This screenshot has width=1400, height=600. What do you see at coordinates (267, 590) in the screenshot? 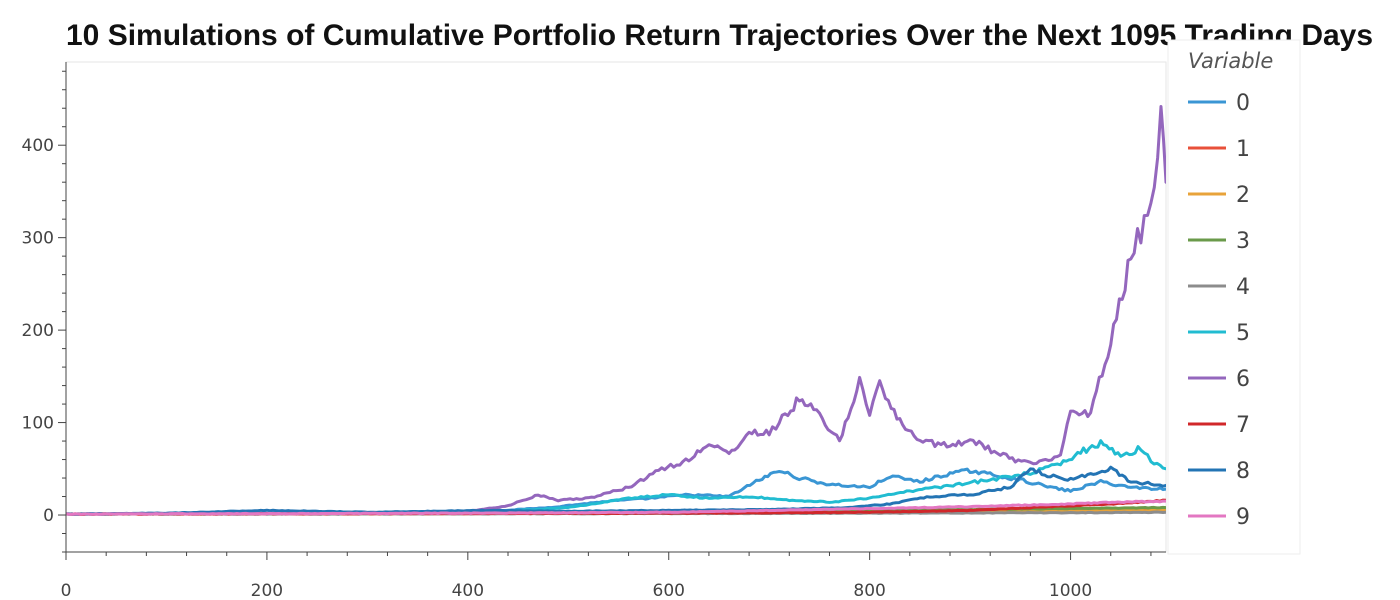
I see `x-tick-label: 200` at bounding box center [267, 590].